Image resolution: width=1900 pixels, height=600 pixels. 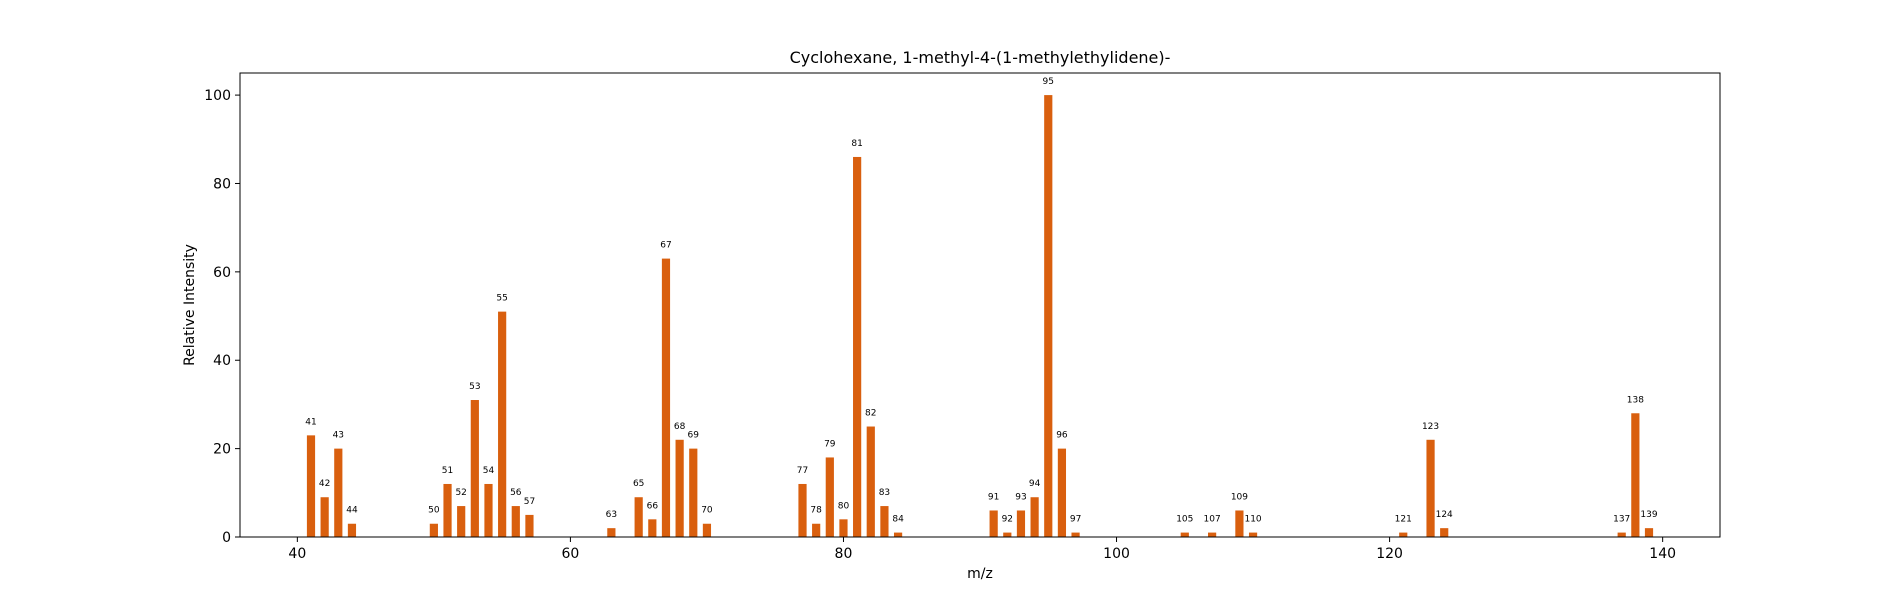 What do you see at coordinates (694, 436) in the screenshot?
I see `bar-label-69: 69` at bounding box center [694, 436].